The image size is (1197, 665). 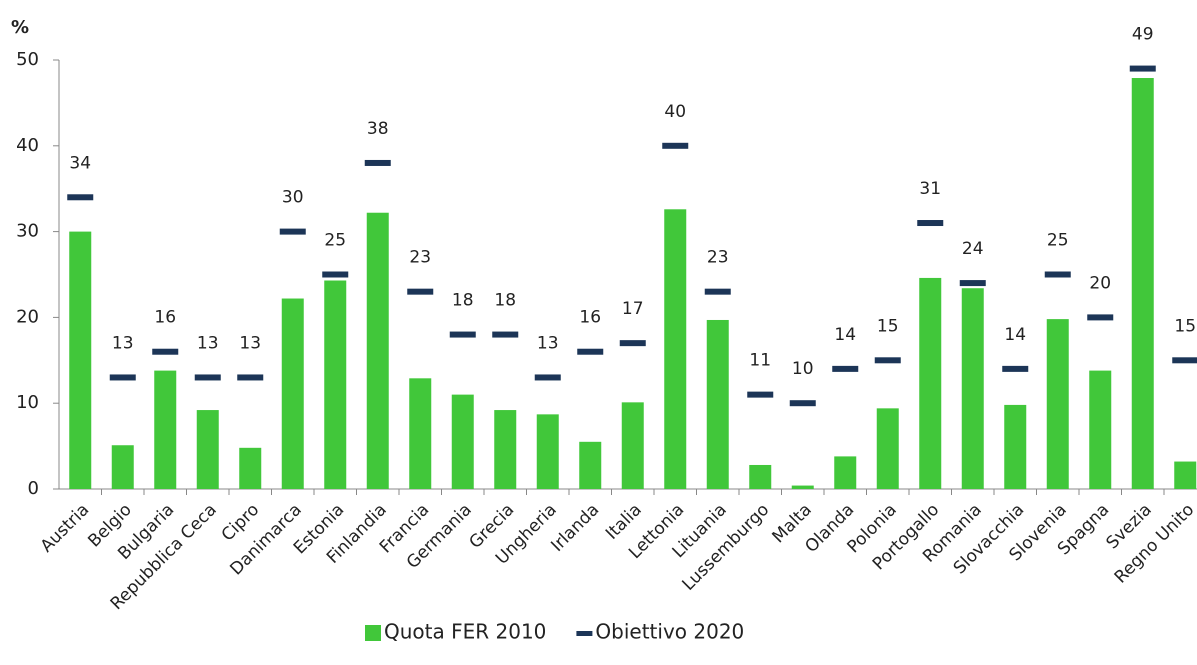 I want to click on y-axis-label: %, so click(x=20, y=27).